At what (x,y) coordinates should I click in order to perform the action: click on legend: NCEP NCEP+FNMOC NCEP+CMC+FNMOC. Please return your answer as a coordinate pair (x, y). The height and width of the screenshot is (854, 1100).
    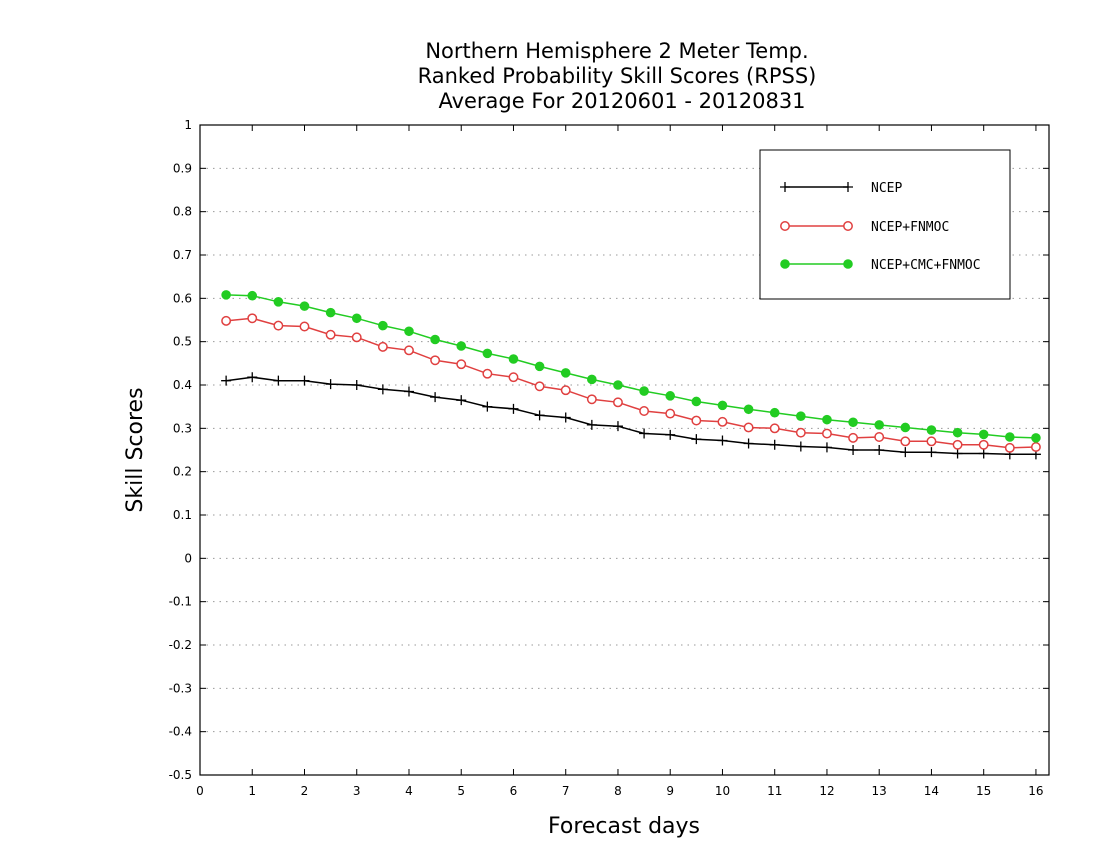
    Looking at the image, I should click on (885, 224).